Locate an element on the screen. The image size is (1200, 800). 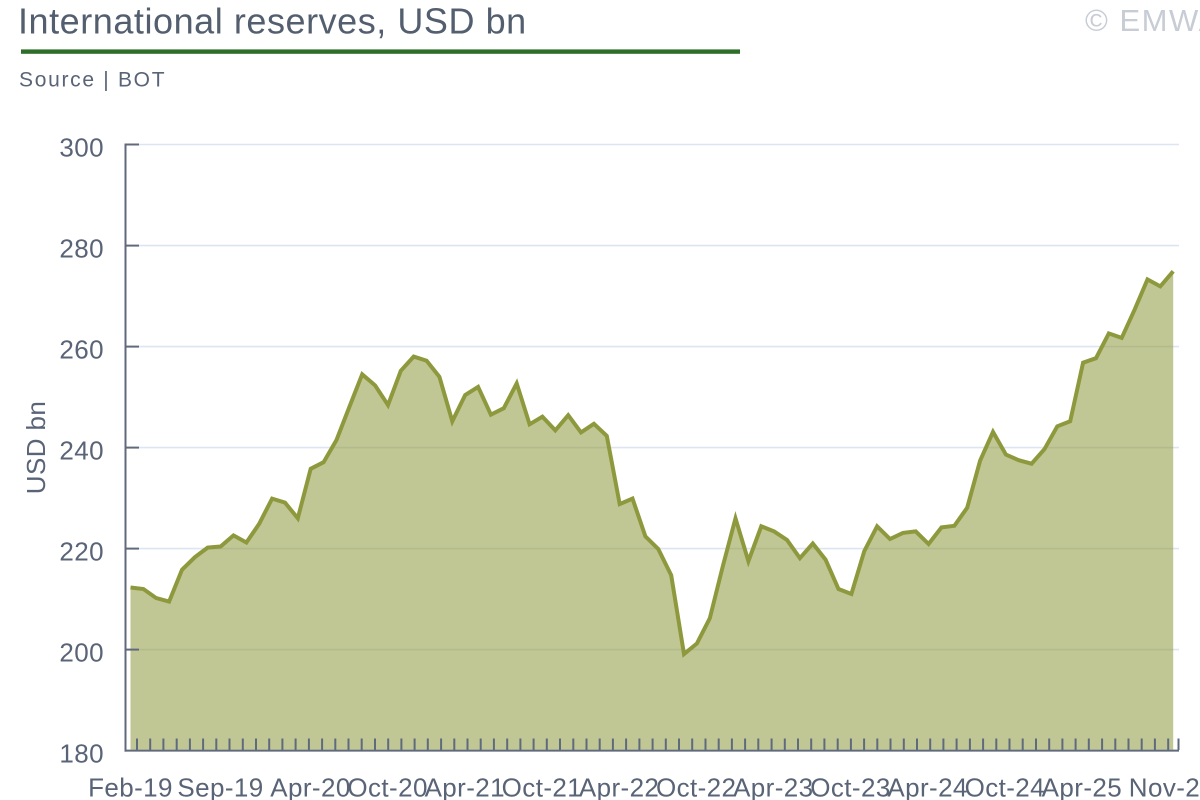
svg-text: © EMWA is located at coordinates (1142, 20).